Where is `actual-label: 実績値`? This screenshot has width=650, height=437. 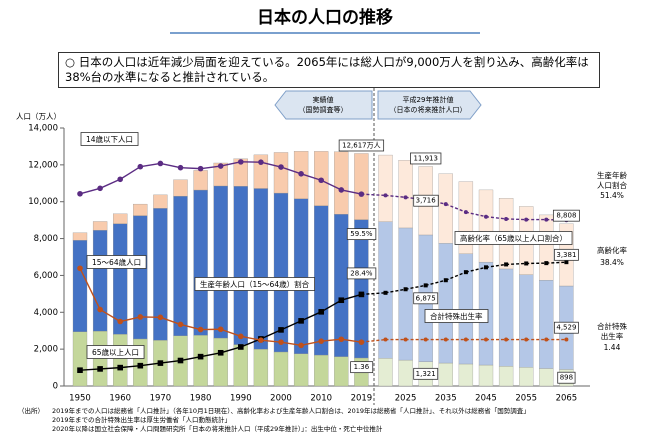 actual-label: 実績値 is located at coordinates (323, 99).